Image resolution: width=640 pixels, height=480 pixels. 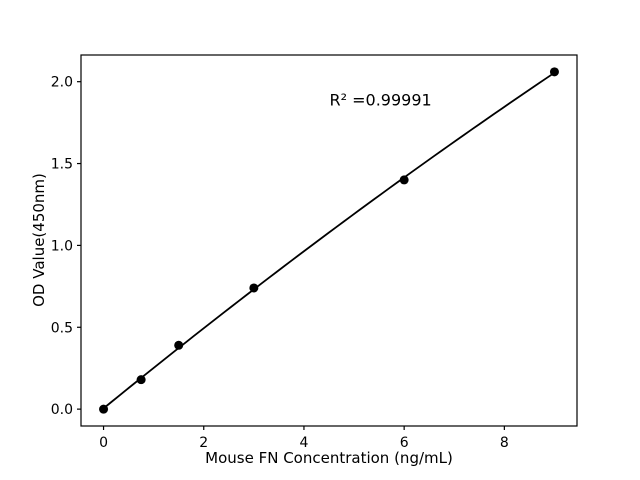 What do you see at coordinates (329, 458) in the screenshot?
I see `x-axis-title: Mouse FN Concentration (ng/mL)` at bounding box center [329, 458].